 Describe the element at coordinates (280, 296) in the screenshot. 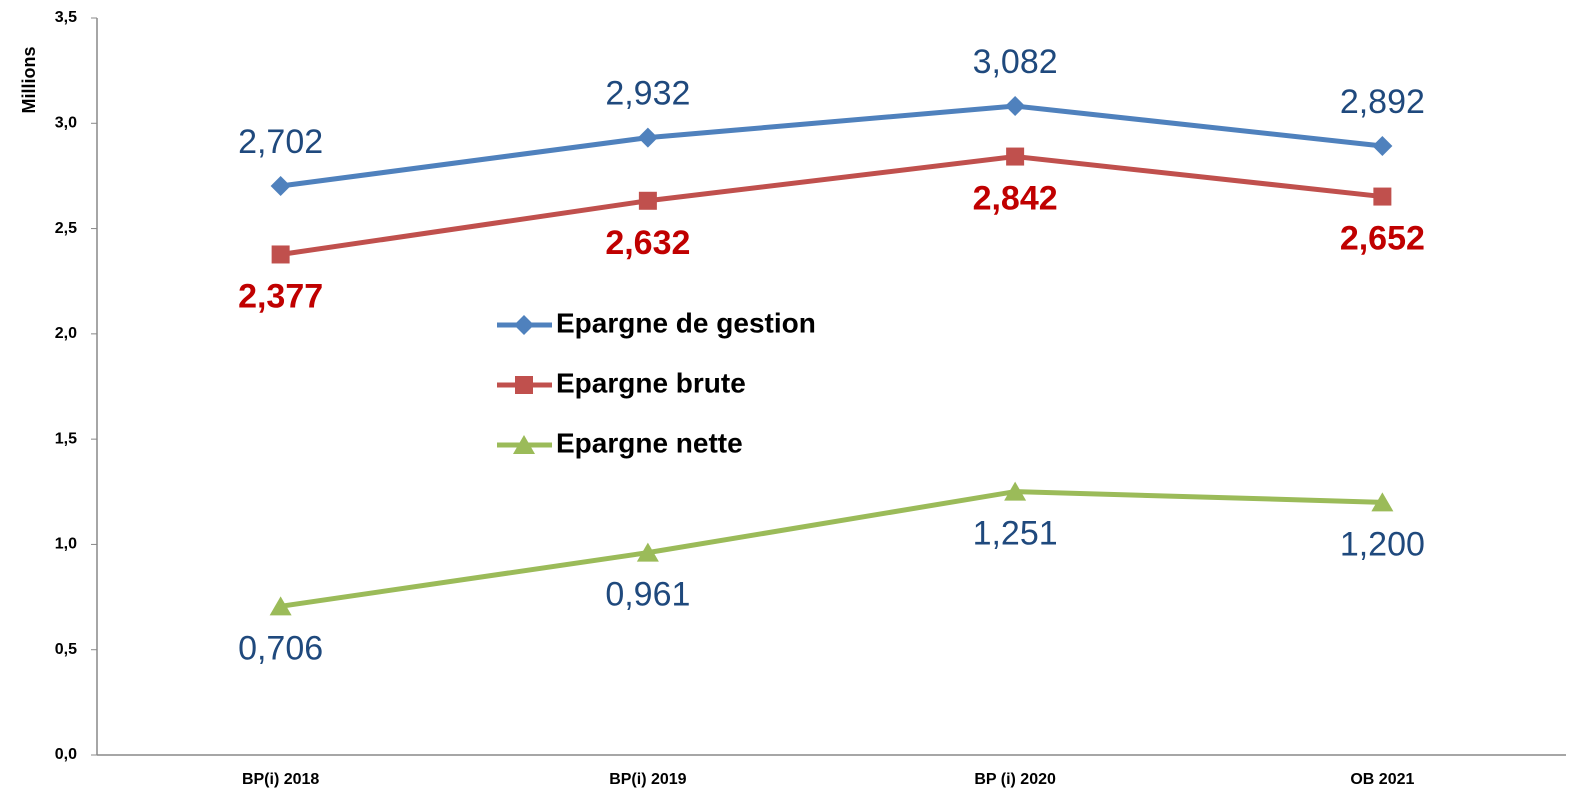

I see `data-label: 2,377` at that location.